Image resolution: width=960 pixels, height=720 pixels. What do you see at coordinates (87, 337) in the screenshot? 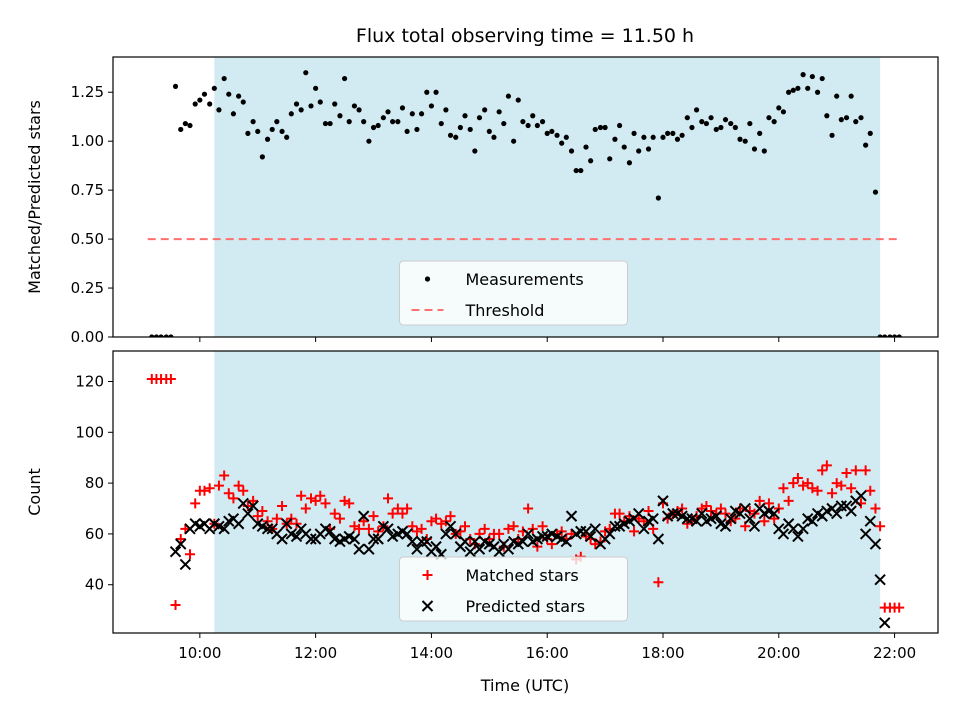
I see `y-tick-label: 0.00` at bounding box center [87, 337].